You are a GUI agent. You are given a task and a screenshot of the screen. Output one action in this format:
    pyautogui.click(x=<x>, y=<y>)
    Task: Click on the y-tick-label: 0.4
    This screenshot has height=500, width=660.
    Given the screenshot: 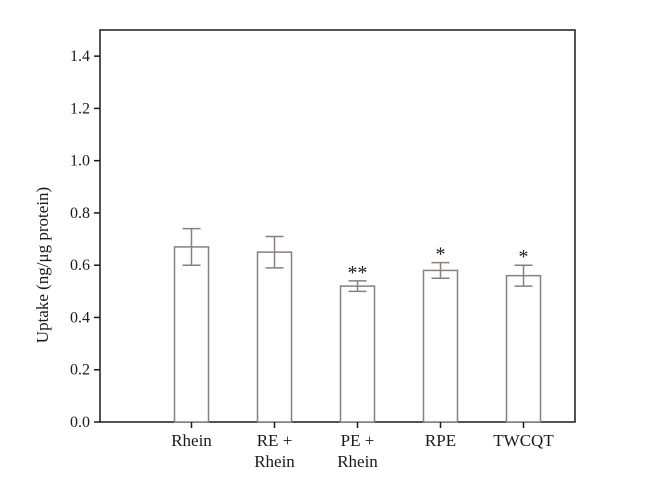 What is the action you would take?
    pyautogui.click(x=80, y=317)
    